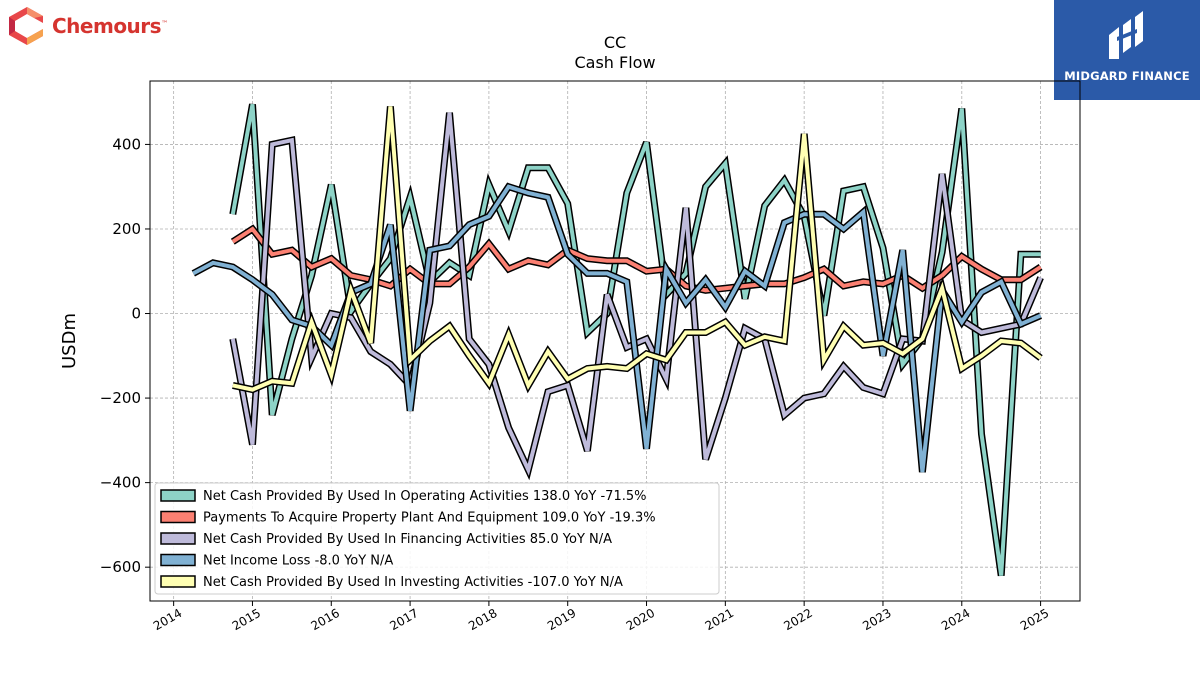 This screenshot has height=675, width=1200. Describe the element at coordinates (325, 619) in the screenshot. I see `x-tick-label: 2016` at that location.